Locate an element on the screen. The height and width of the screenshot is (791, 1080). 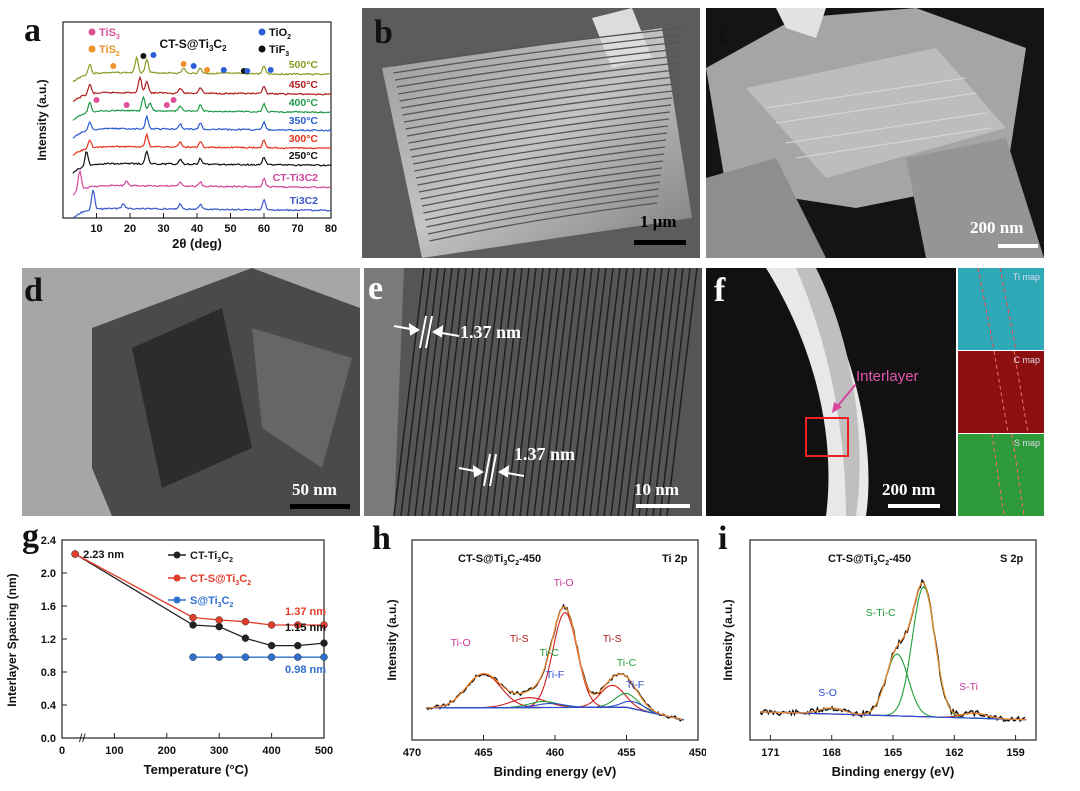
legend-ct-ti3c2: CT-Ti3C2 is located at coordinates (211, 557).